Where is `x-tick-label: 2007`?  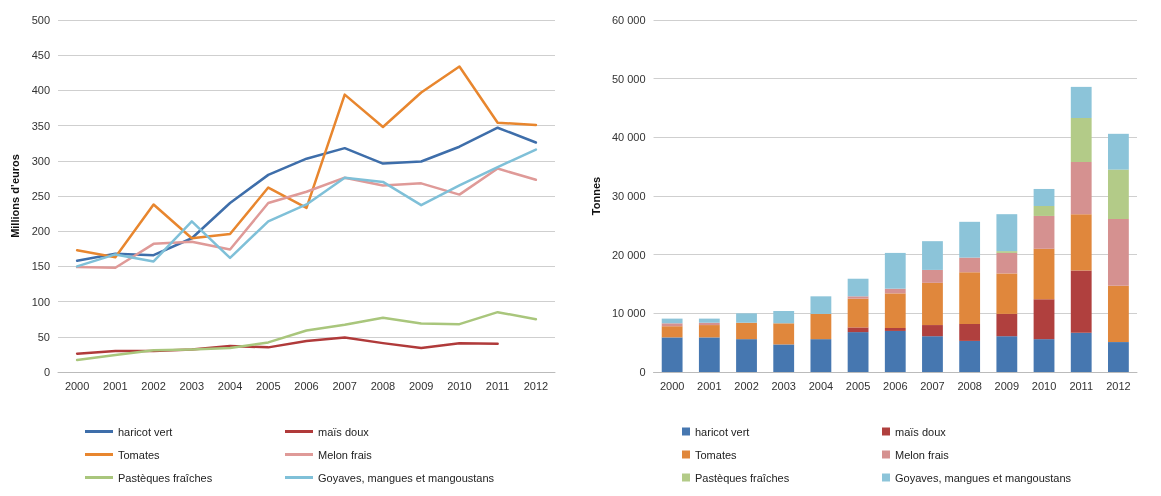
x-tick-label: 2007 is located at coordinates (932, 385).